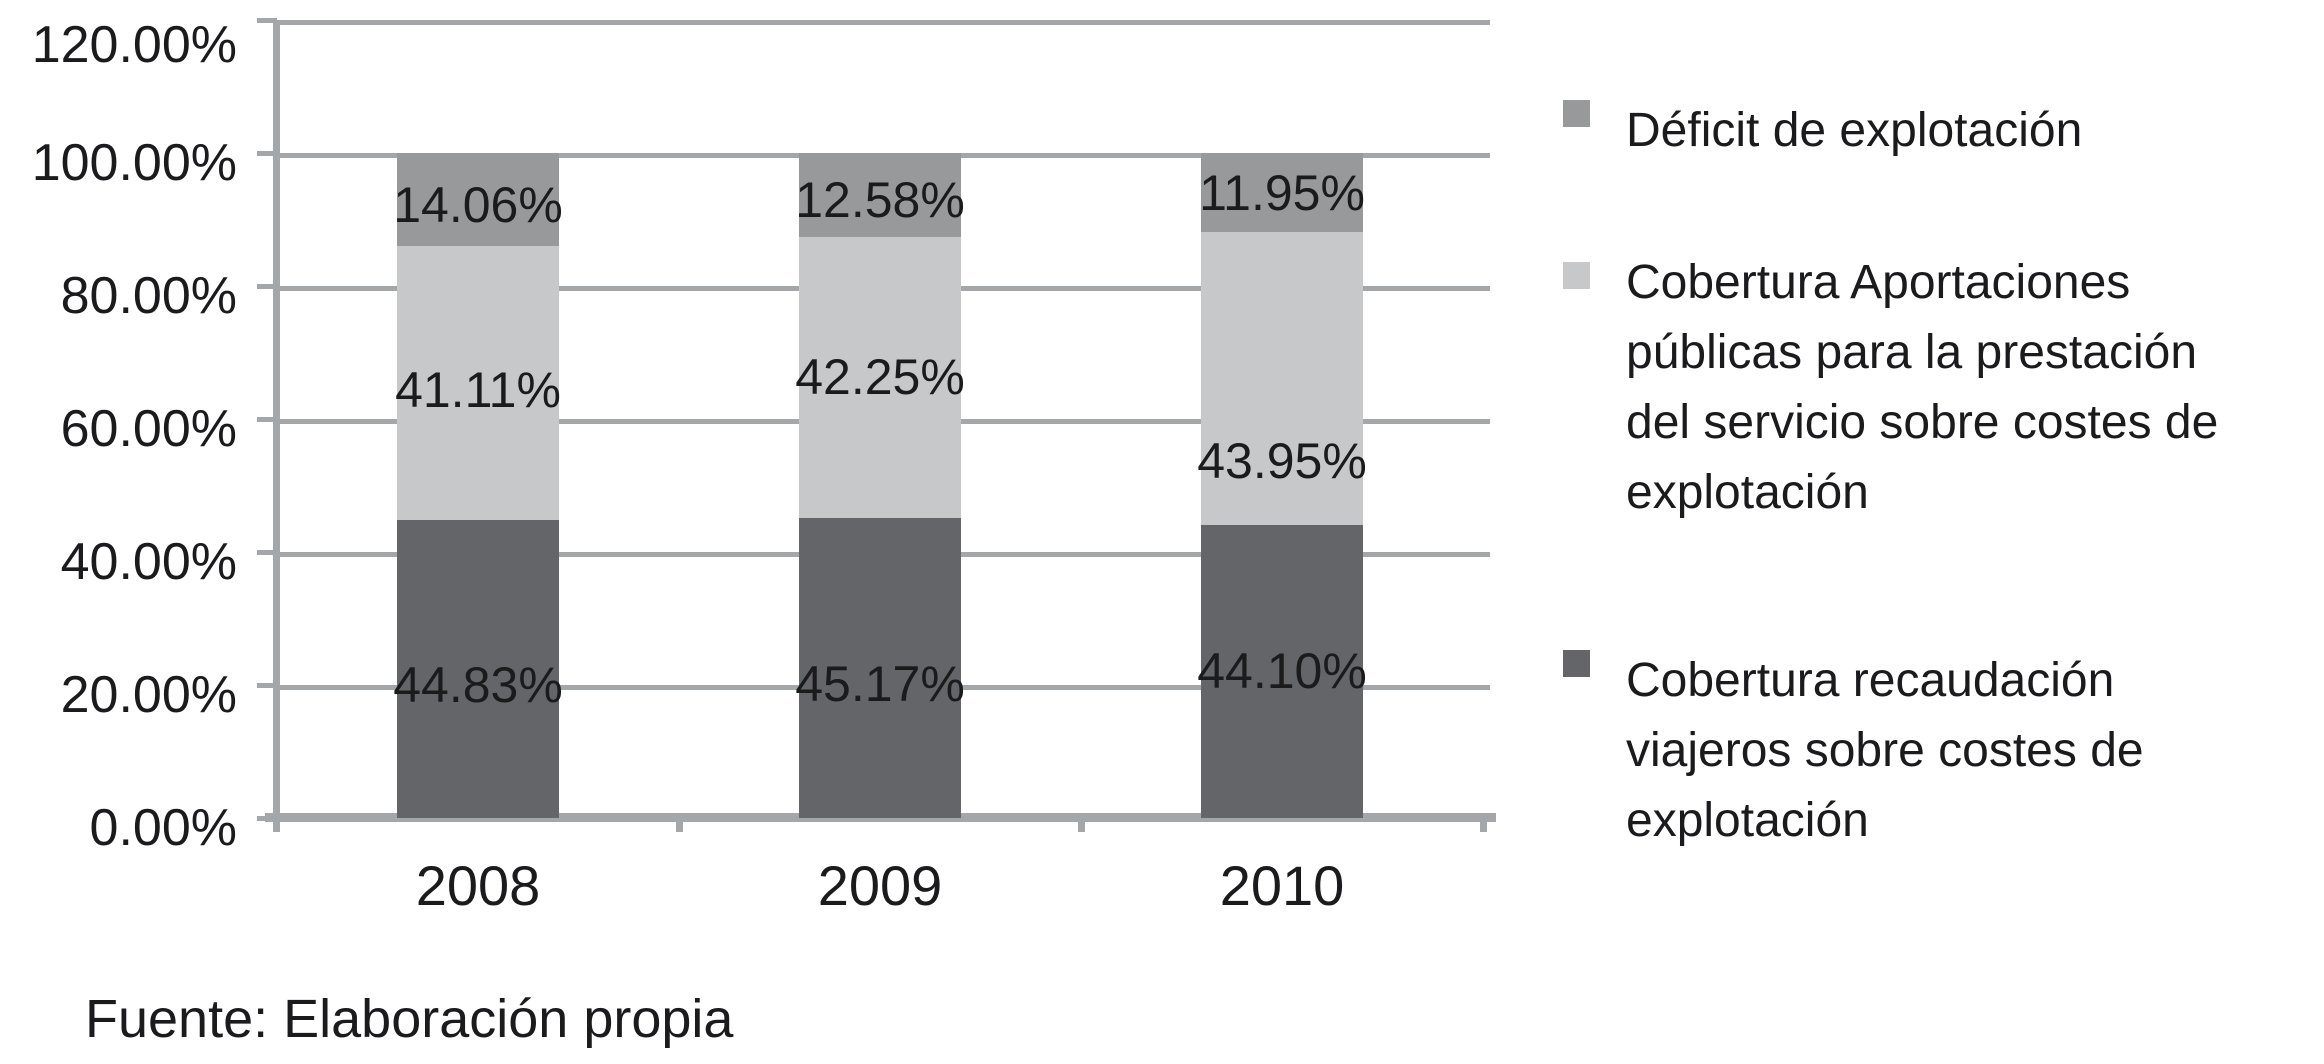 This screenshot has width=2324, height=1064. Describe the element at coordinates (134, 163) in the screenshot. I see `y-axis-label: 100.00%` at that location.